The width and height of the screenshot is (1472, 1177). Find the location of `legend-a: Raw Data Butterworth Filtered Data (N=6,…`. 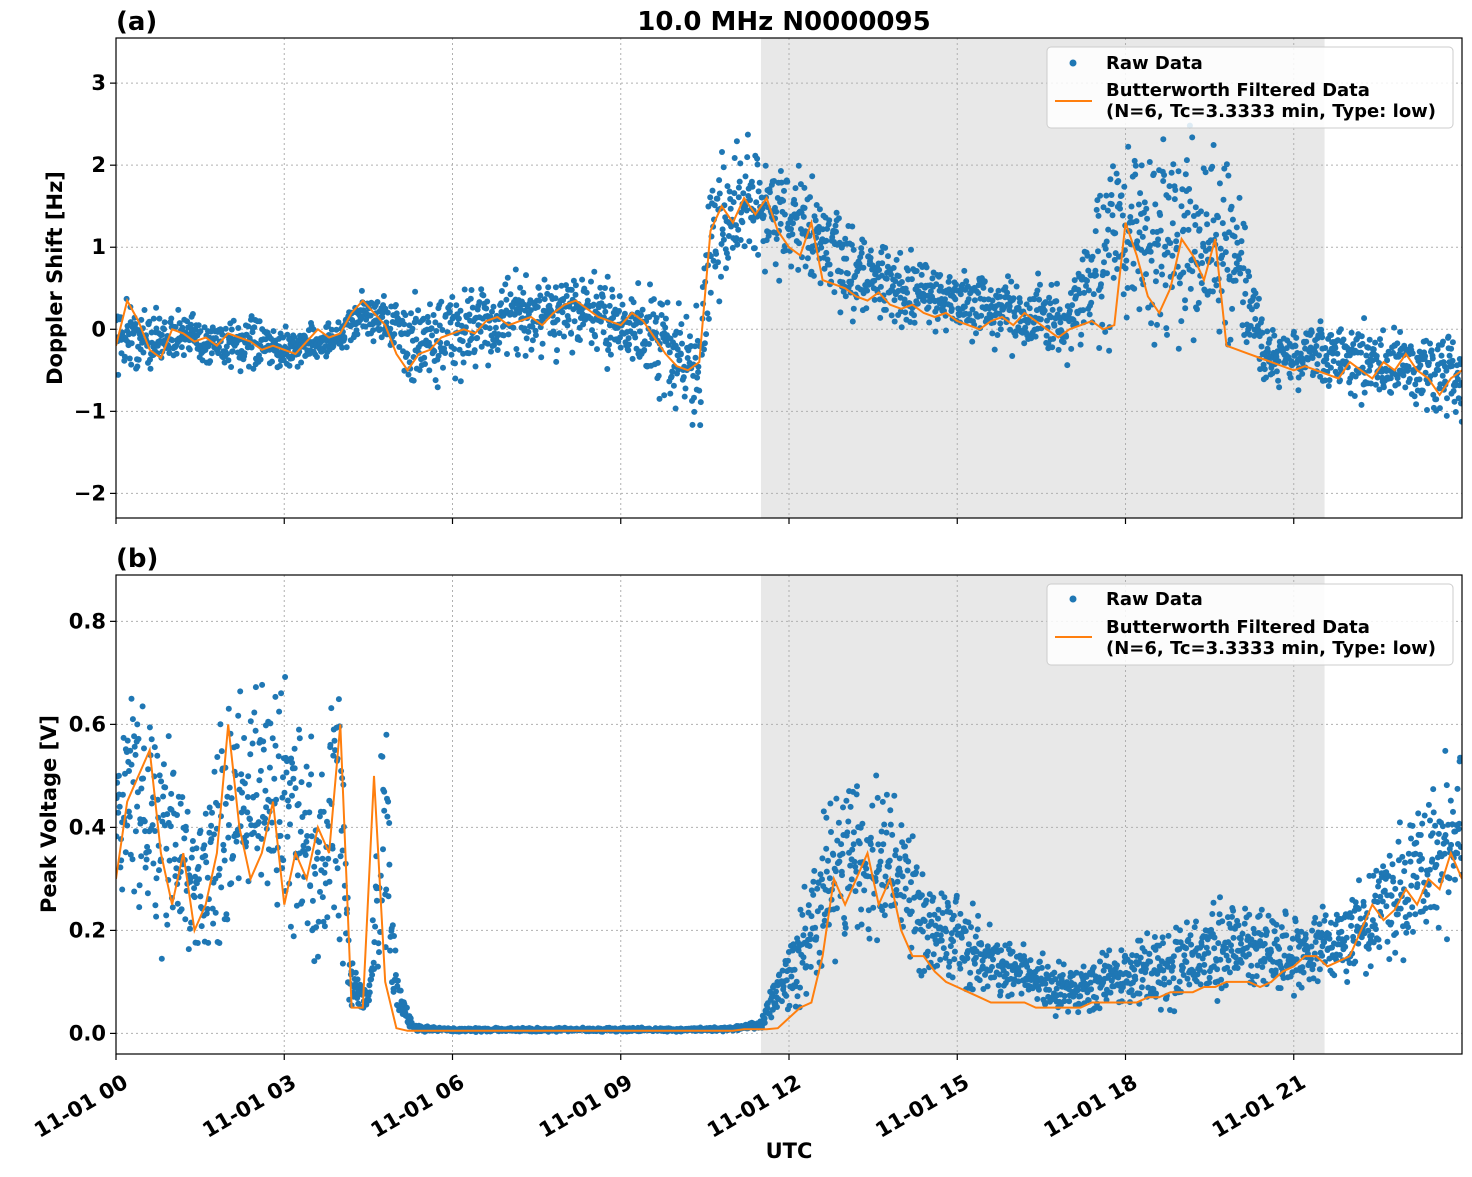

legend-a: Raw Data Butterworth Filtered Data (N=6,… is located at coordinates (1250, 87).